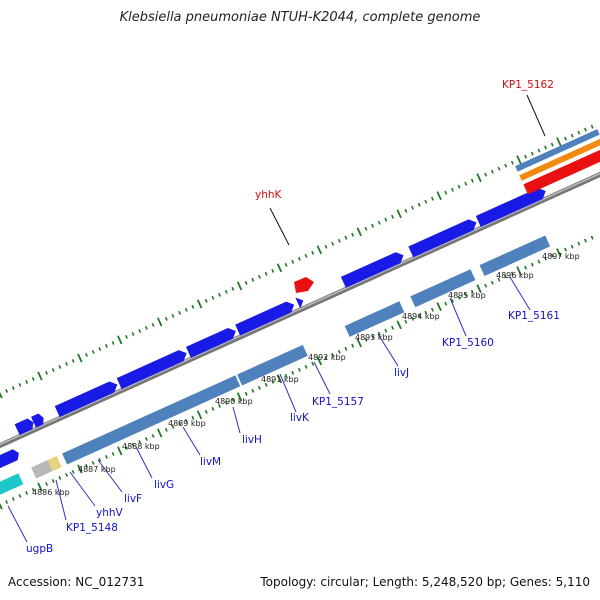  Describe the element at coordinates (164, 485) in the screenshot. I see `gene-label-livG: livG` at that location.